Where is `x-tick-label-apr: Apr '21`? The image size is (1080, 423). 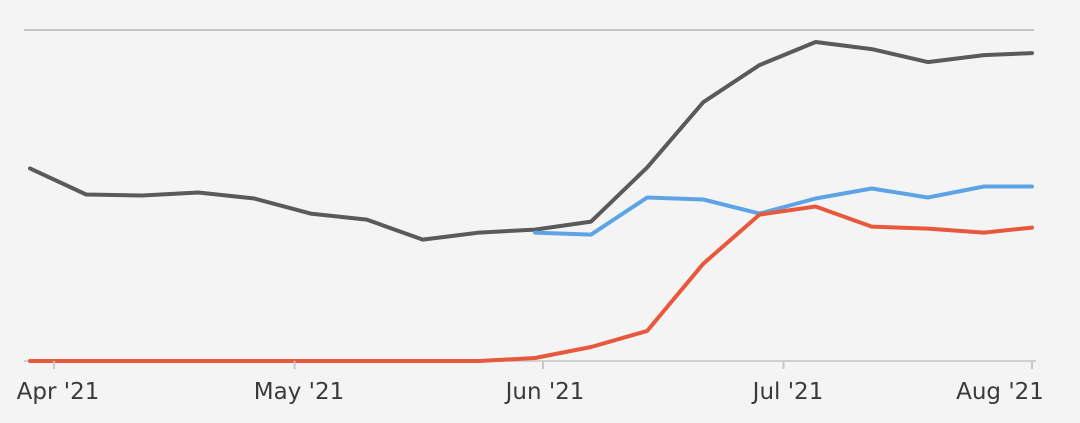
x-tick-label-apr: Apr '21 is located at coordinates (58, 392).